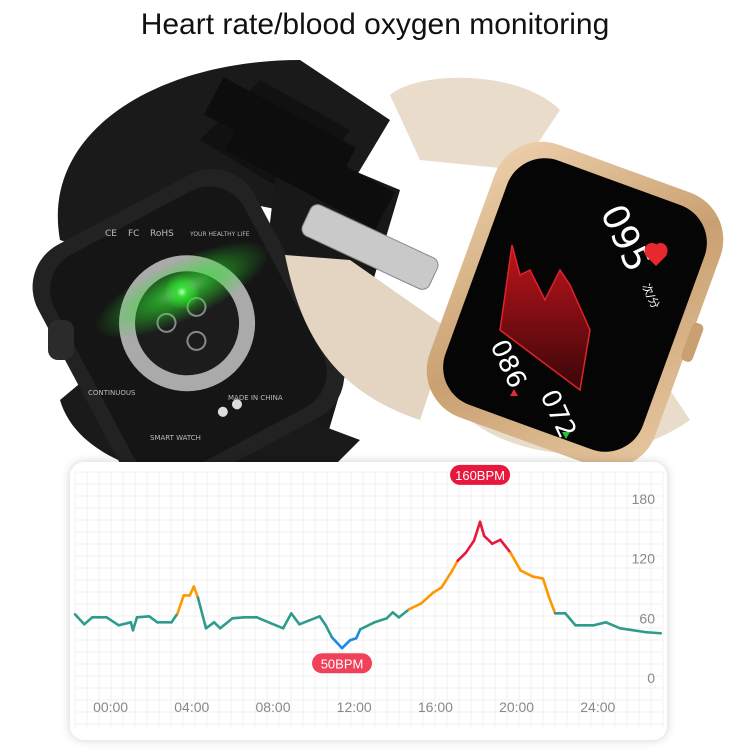 Image resolution: width=750 pixels, height=750 pixels. What do you see at coordinates (597, 707) in the screenshot?
I see `x-tick-label: 24:00` at bounding box center [597, 707].